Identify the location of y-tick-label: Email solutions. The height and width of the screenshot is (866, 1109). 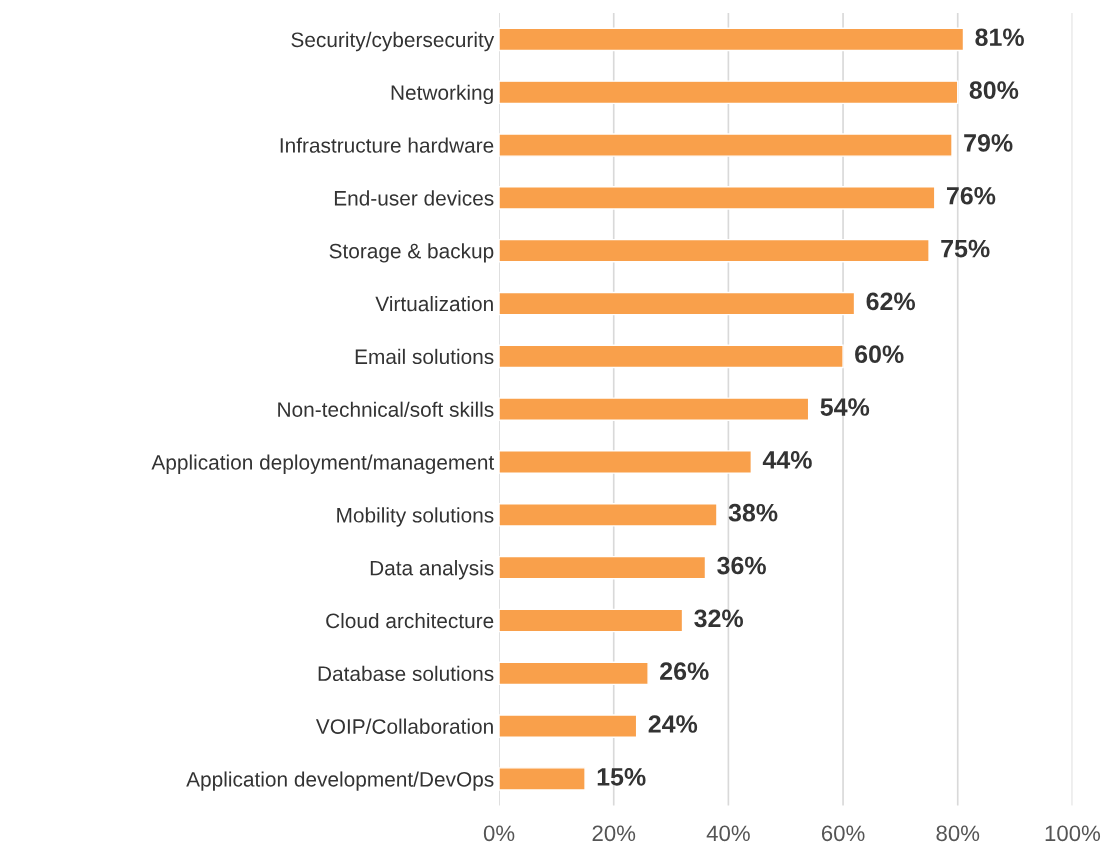
(424, 356).